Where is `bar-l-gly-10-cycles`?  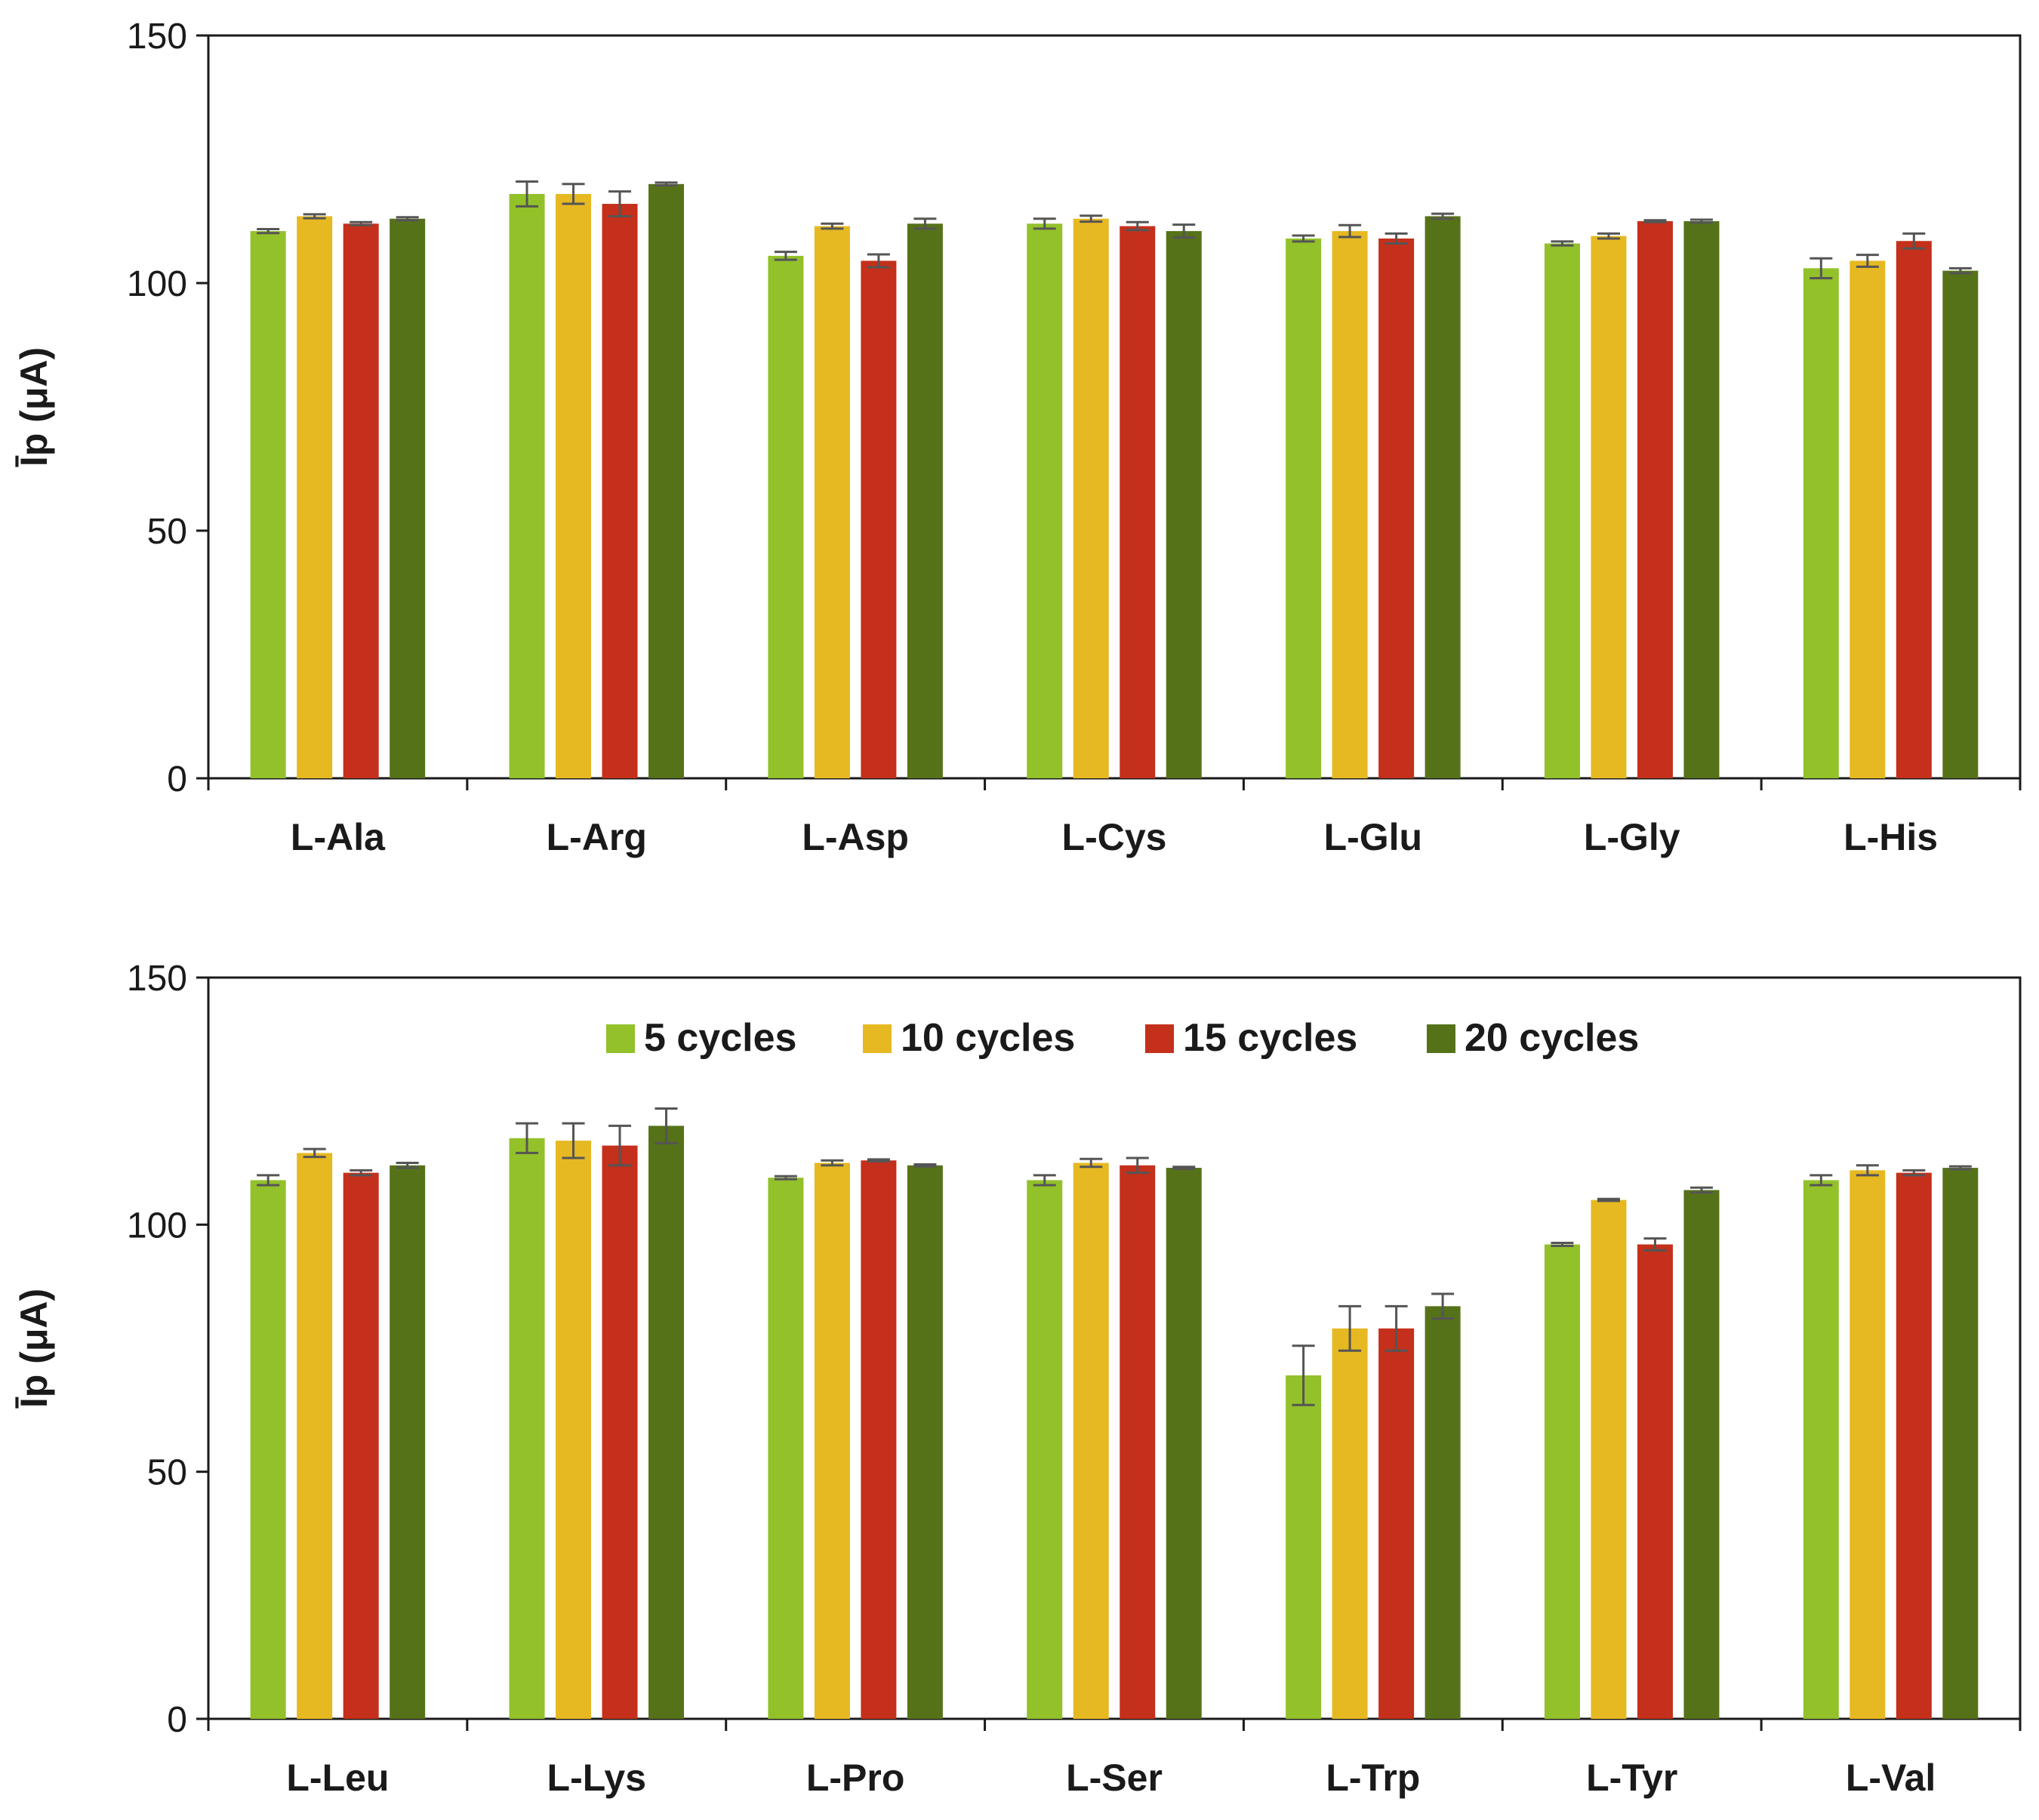 bar-l-gly-10-cycles is located at coordinates (1609, 507).